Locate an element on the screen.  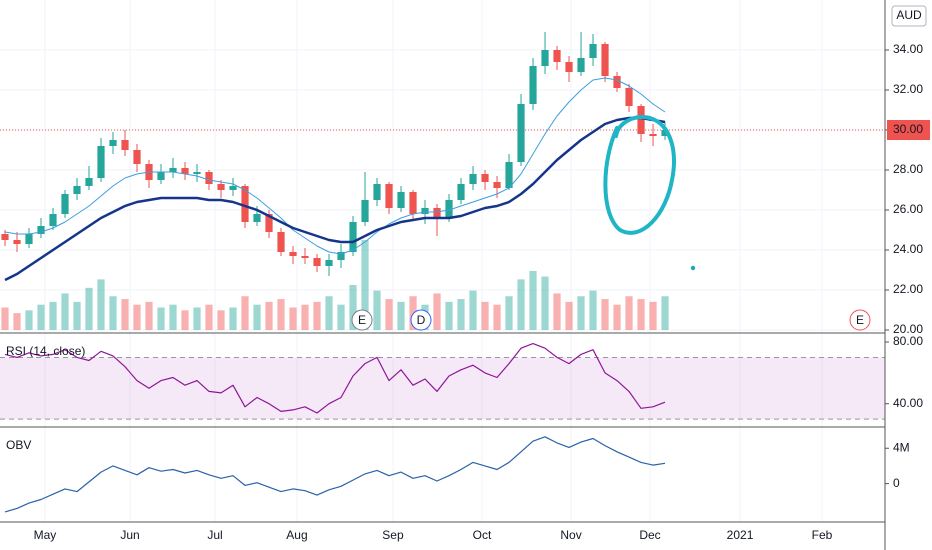
x-tick-label: Nov is located at coordinates (570, 535).